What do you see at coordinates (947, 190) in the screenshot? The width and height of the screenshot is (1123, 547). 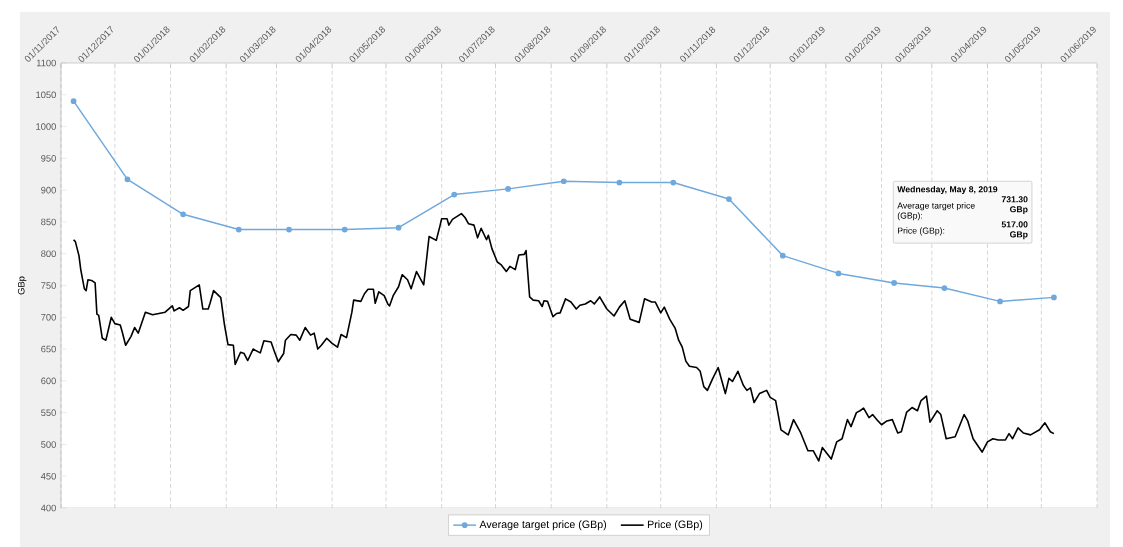 I see `annotation: Wednesday, May 8, 2019` at bounding box center [947, 190].